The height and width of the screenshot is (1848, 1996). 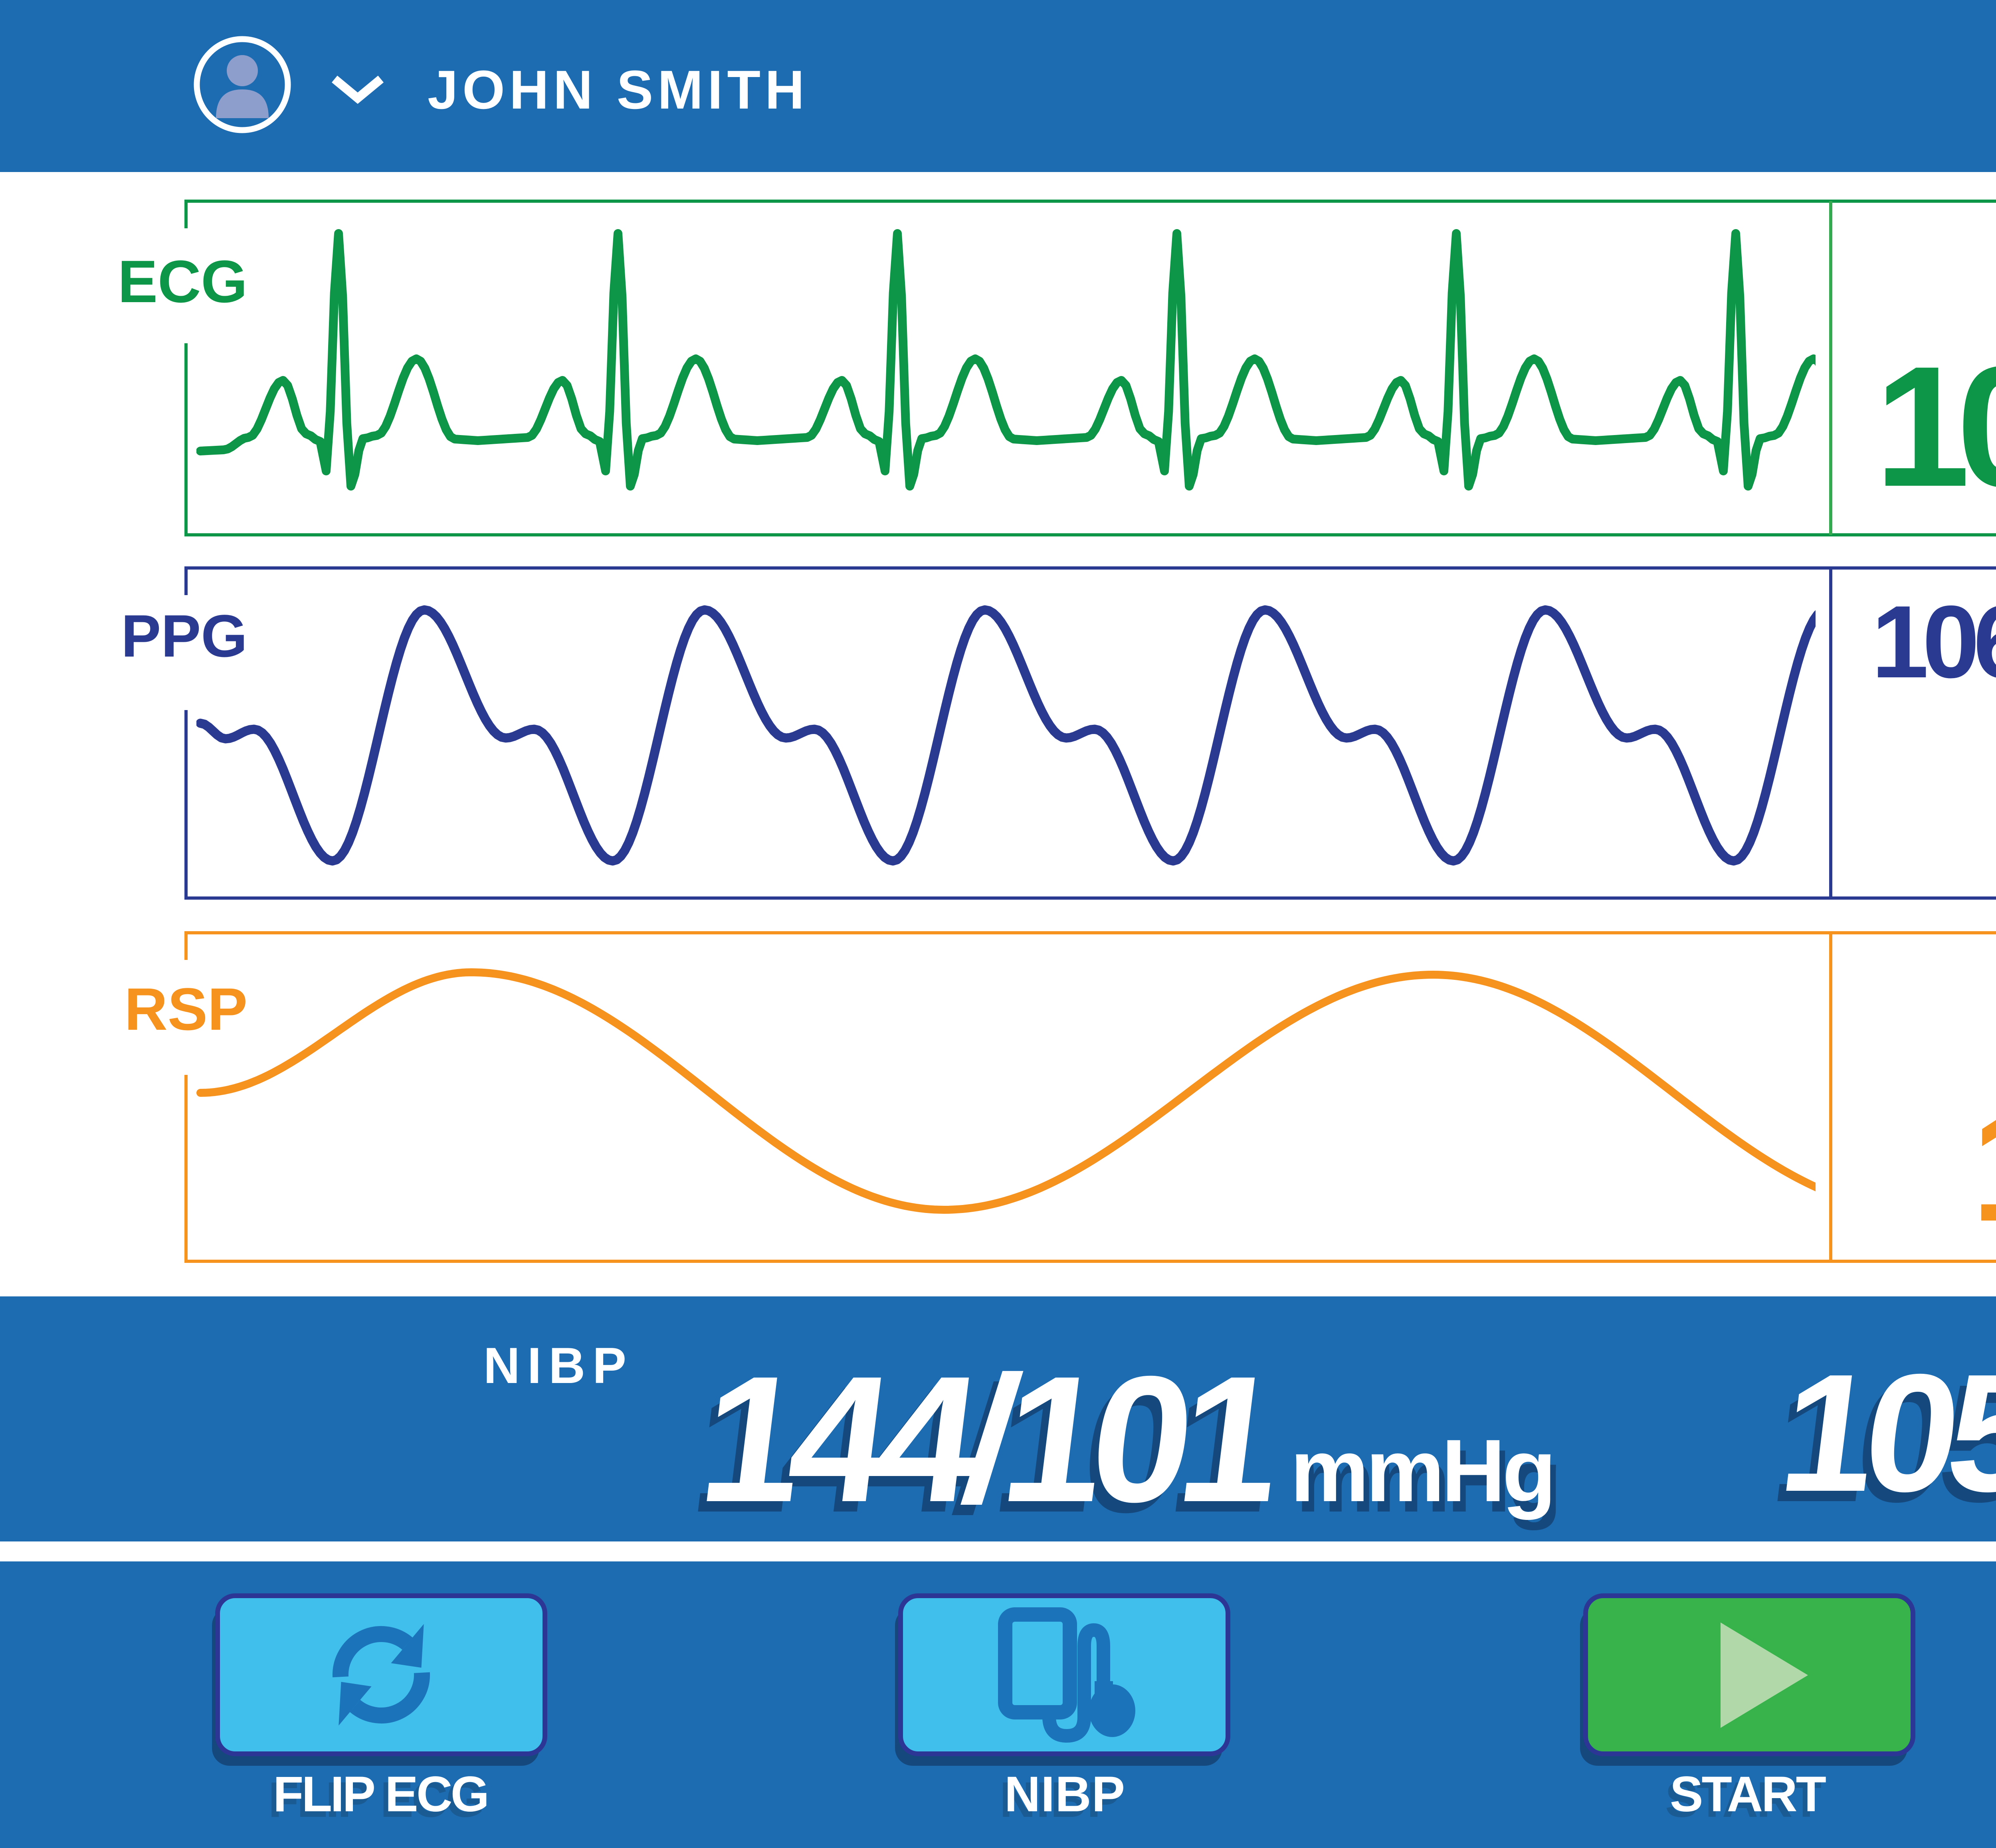 What do you see at coordinates (186, 1009) in the screenshot?
I see `svg-text: RSP` at bounding box center [186, 1009].